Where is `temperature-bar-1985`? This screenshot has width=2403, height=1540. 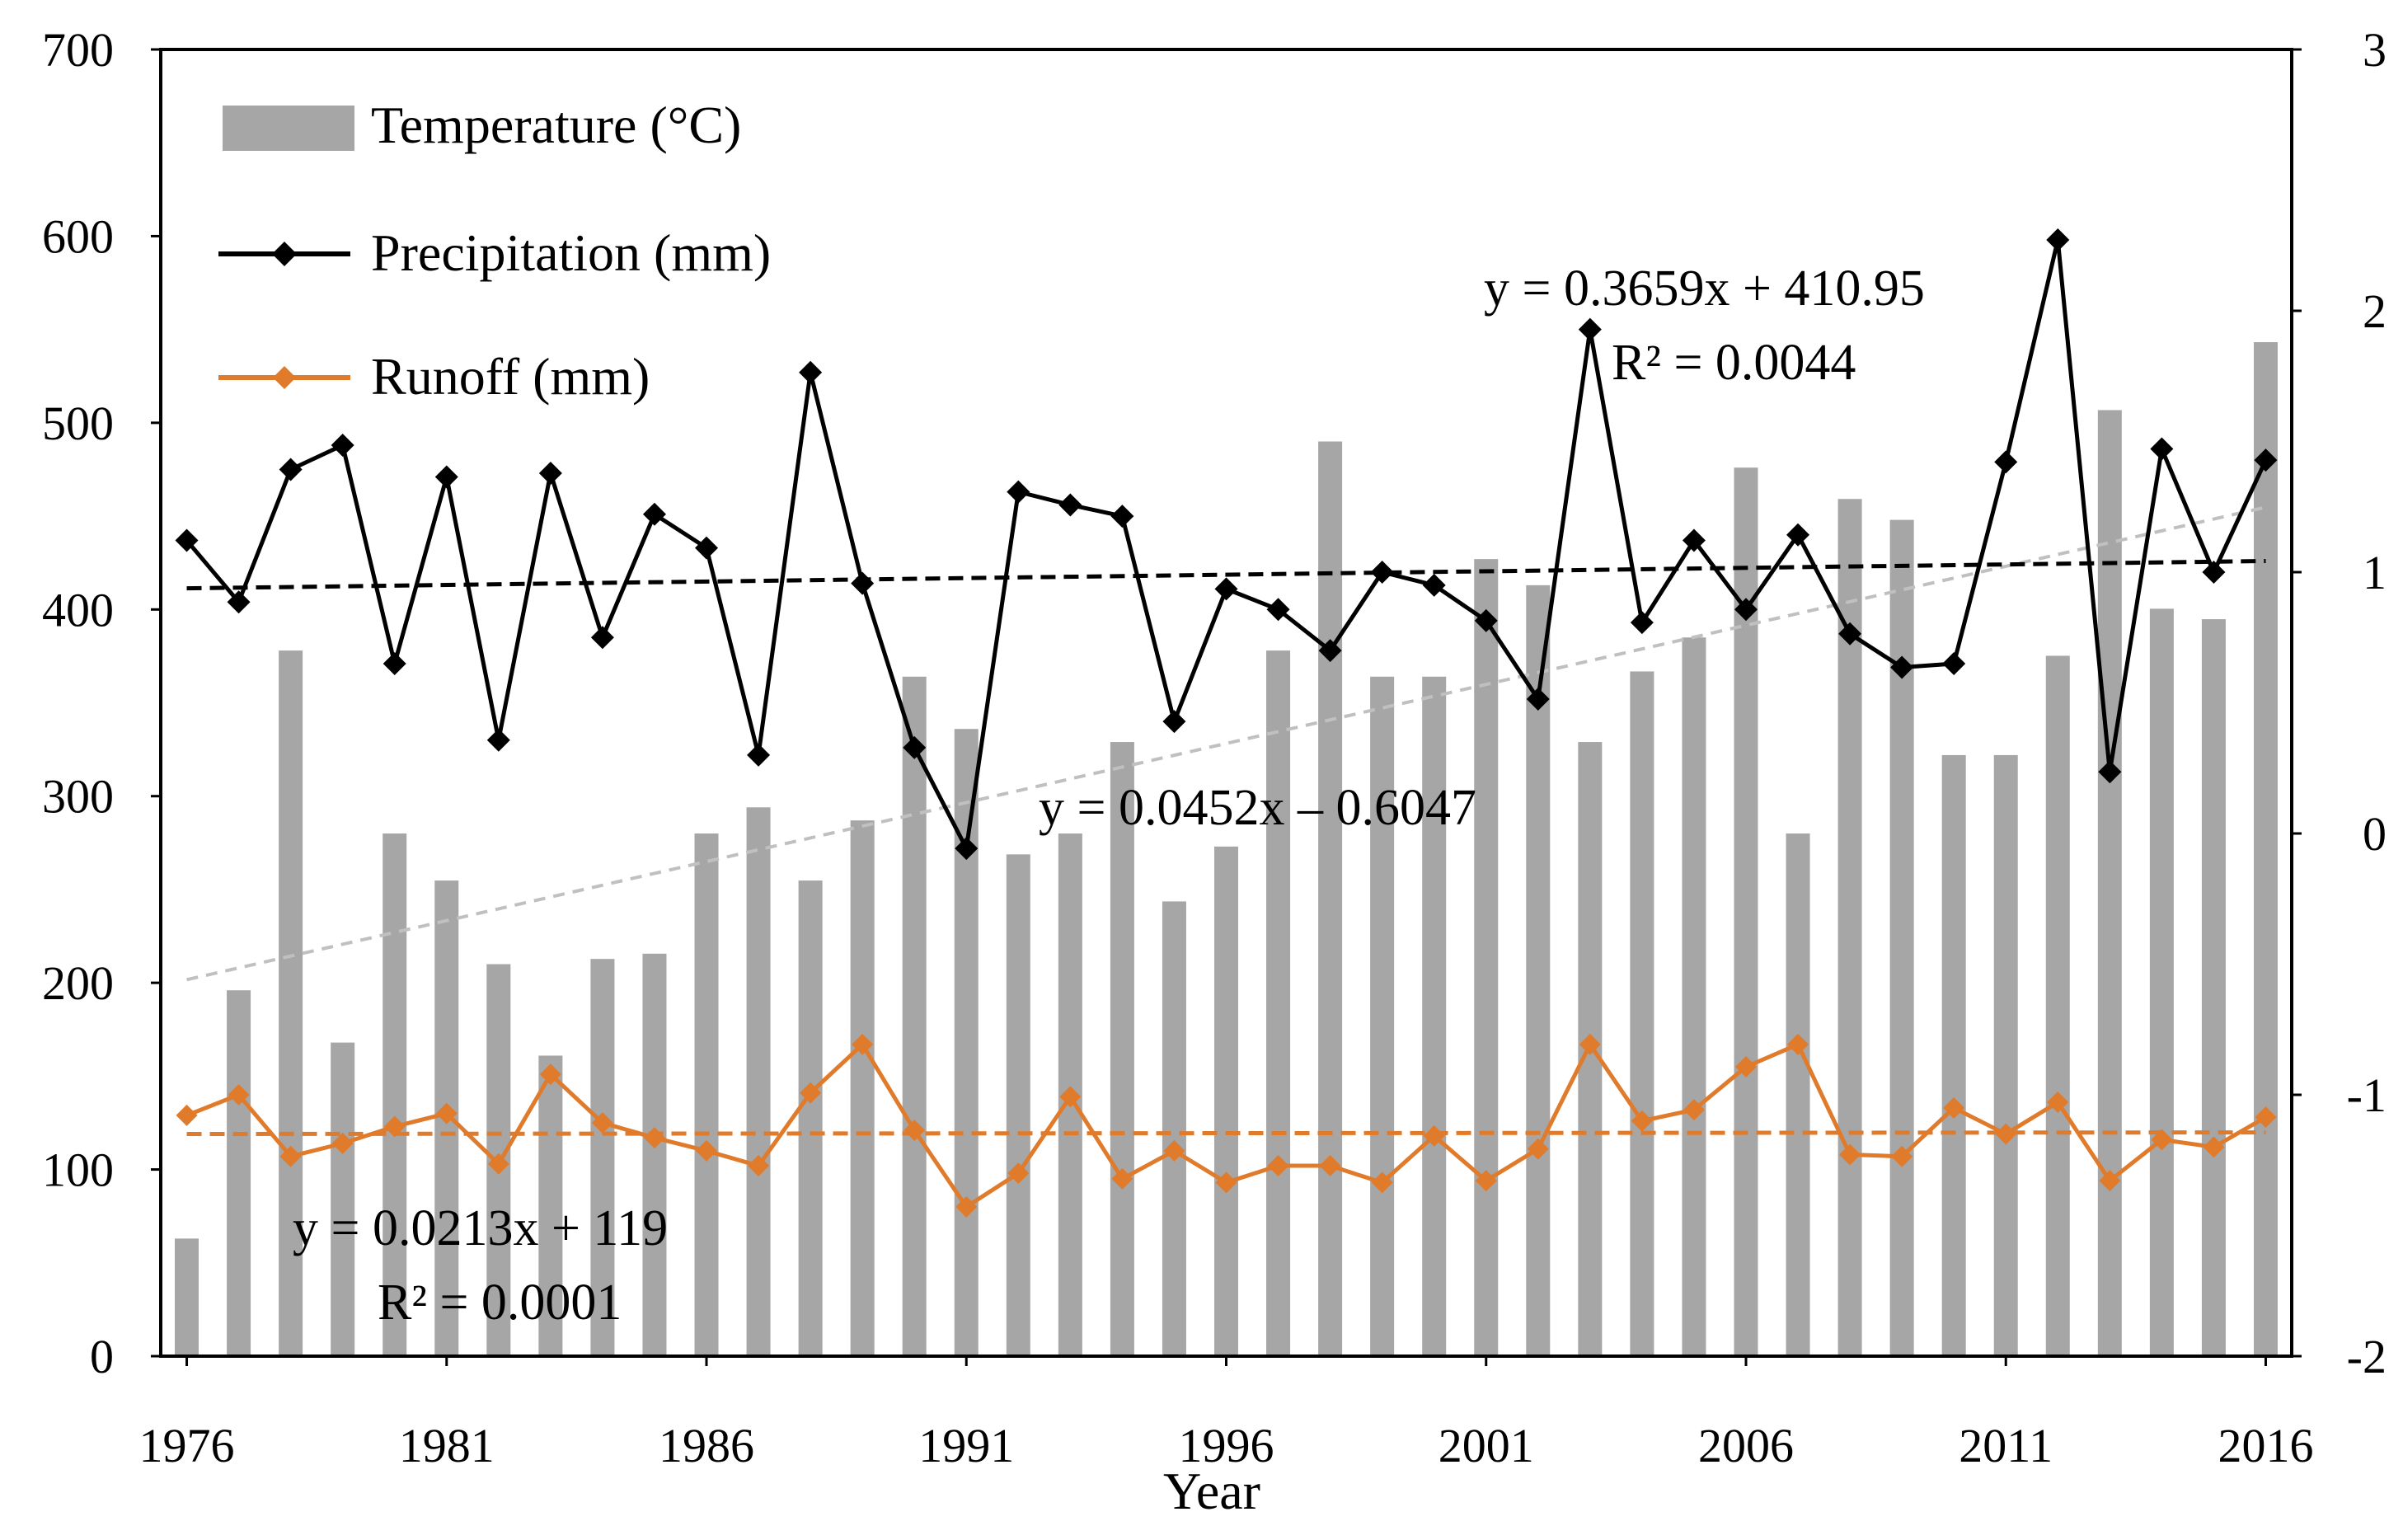 temperature-bar-1985 is located at coordinates (654, 1154).